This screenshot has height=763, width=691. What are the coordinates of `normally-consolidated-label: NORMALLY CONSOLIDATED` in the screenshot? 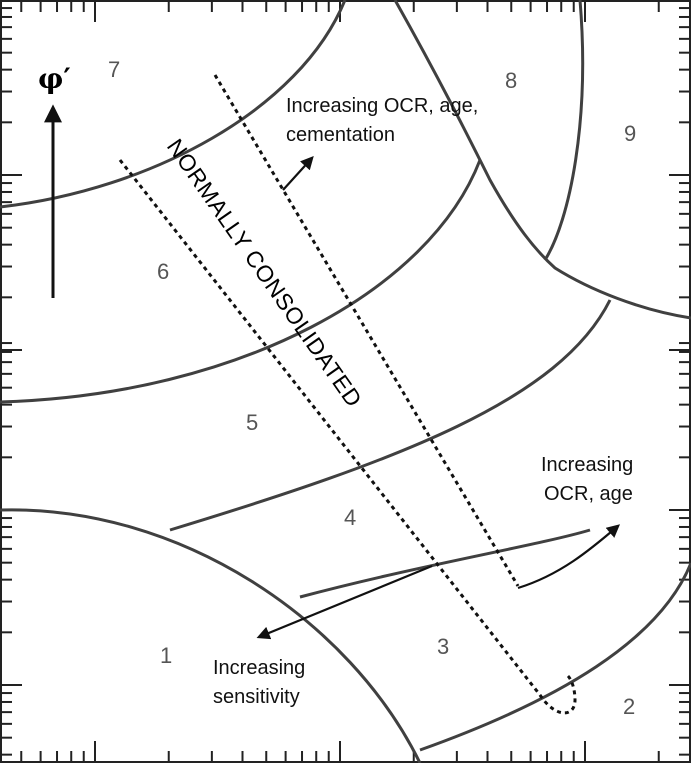 It's located at (264, 273).